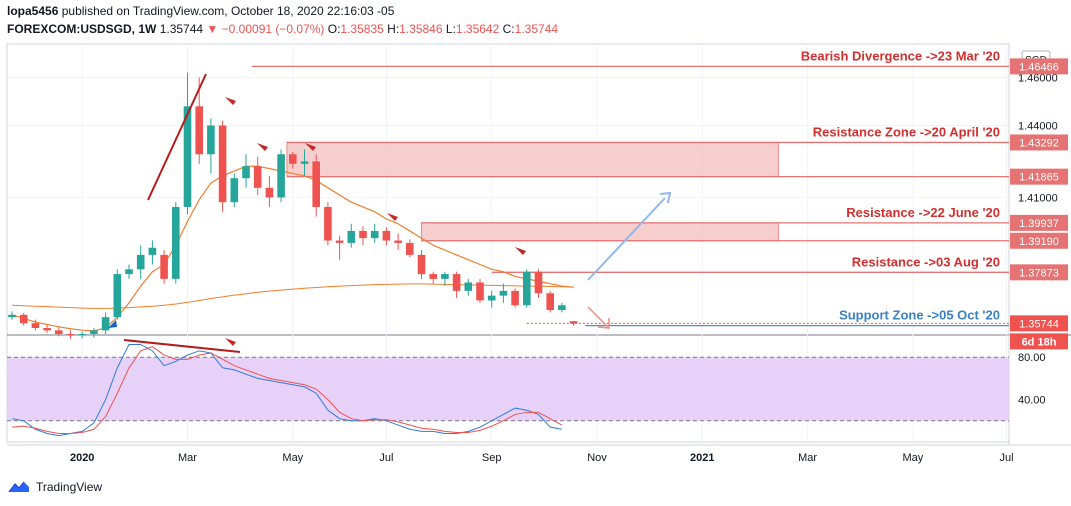 This screenshot has height=506, width=1071. I want to click on level-label-5: Resistance ->03 Aug '20, so click(926, 261).